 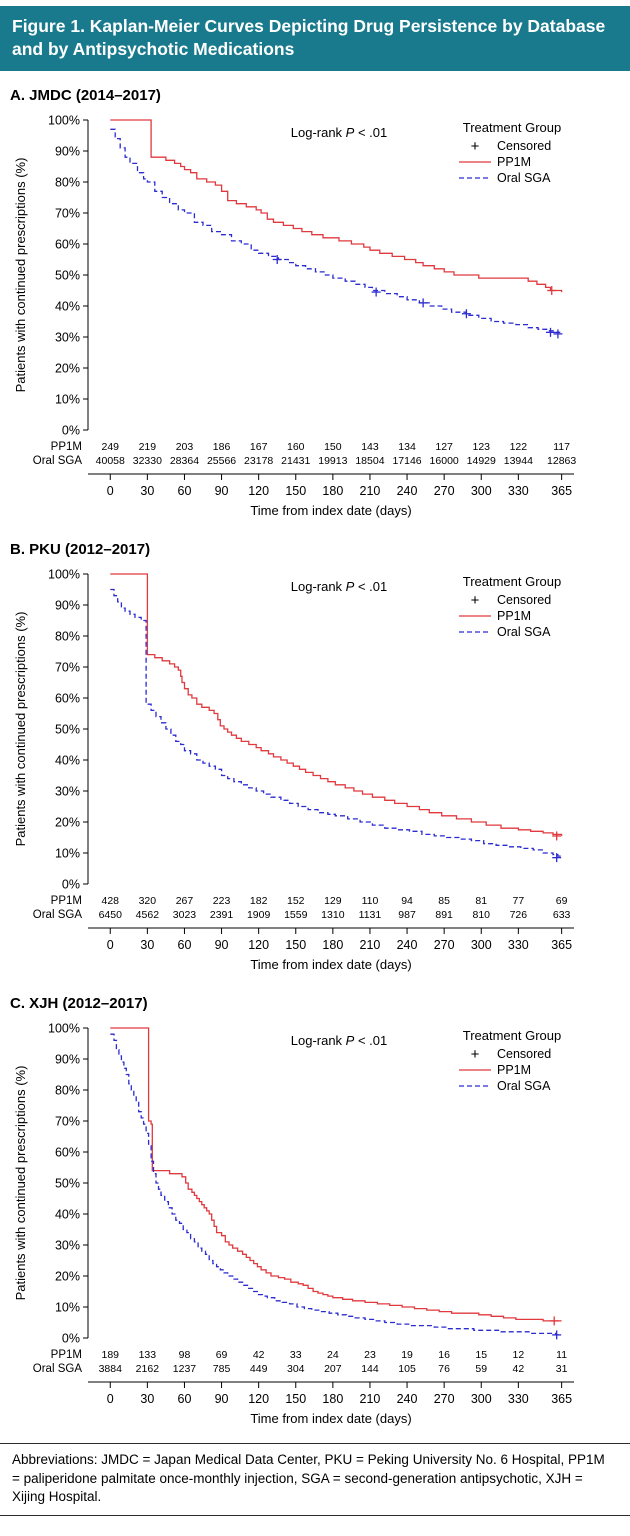 I want to click on risk-count: 127, so click(x=444, y=447).